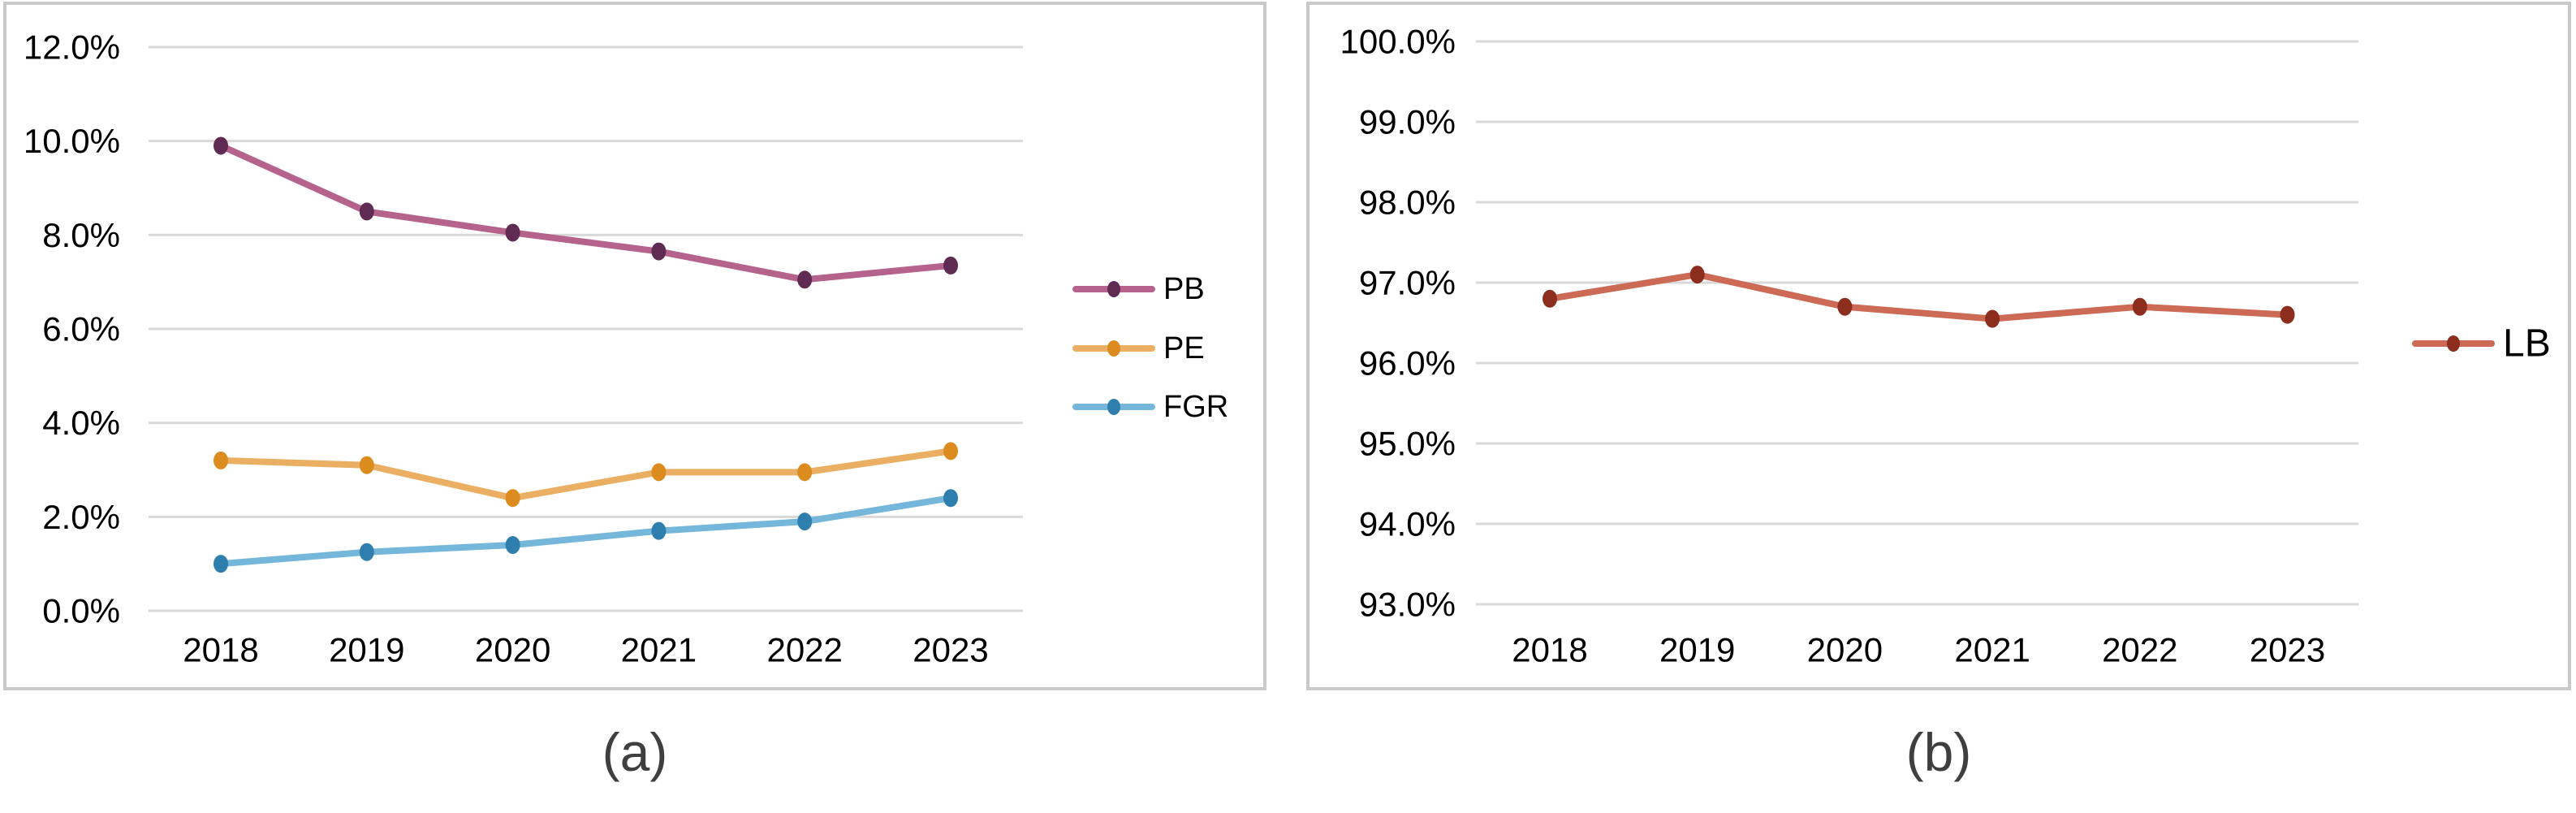 Image resolution: width=2576 pixels, height=813 pixels. I want to click on data-point-PE-2021, so click(659, 473).